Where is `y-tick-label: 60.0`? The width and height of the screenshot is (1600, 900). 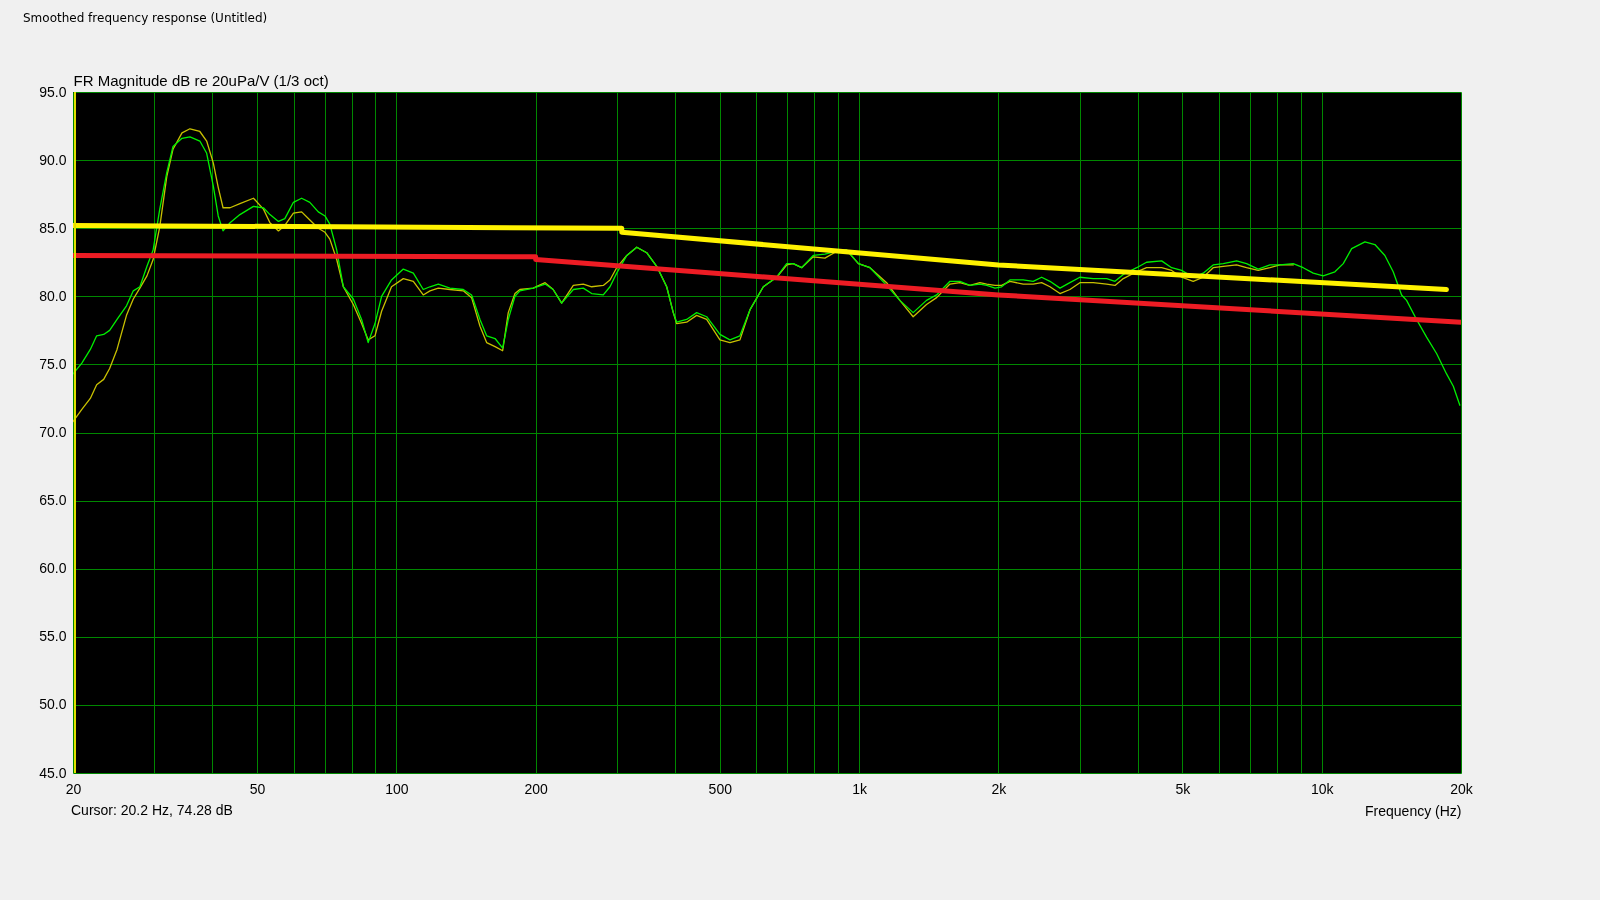
y-tick-label: 60.0 is located at coordinates (53, 568).